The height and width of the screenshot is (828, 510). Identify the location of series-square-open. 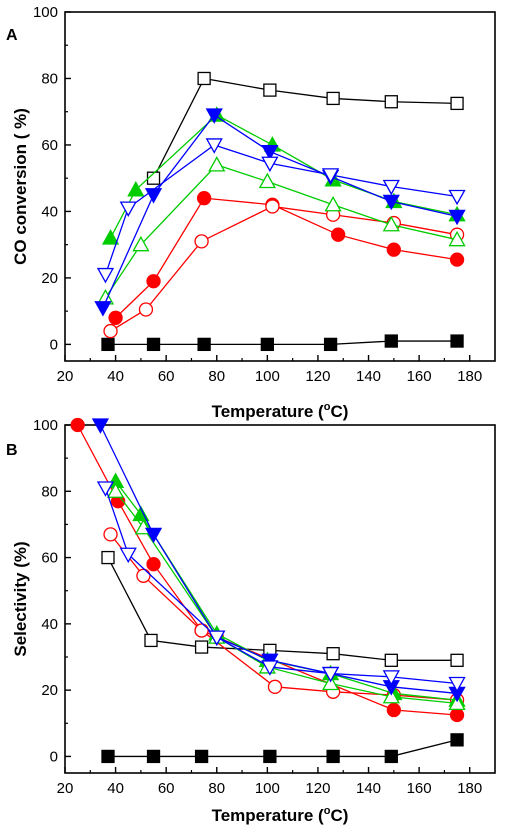
(305, 128).